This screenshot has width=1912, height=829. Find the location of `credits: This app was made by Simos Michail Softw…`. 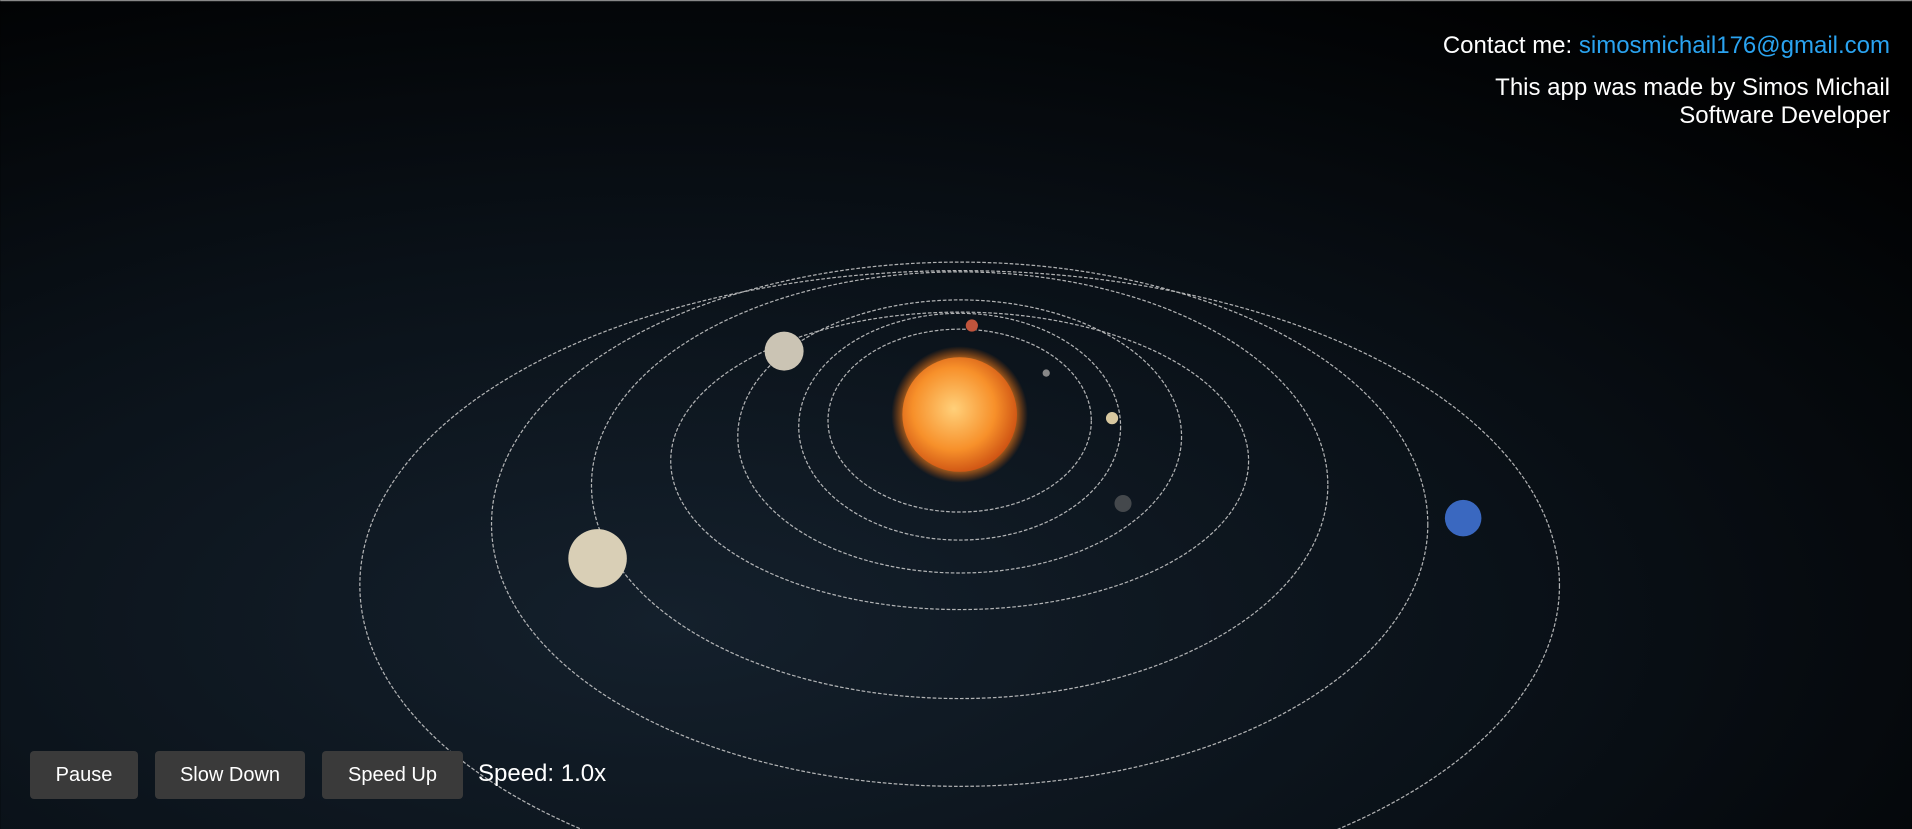

credits: This app was made by Simos Michail Softw… is located at coordinates (1692, 102).